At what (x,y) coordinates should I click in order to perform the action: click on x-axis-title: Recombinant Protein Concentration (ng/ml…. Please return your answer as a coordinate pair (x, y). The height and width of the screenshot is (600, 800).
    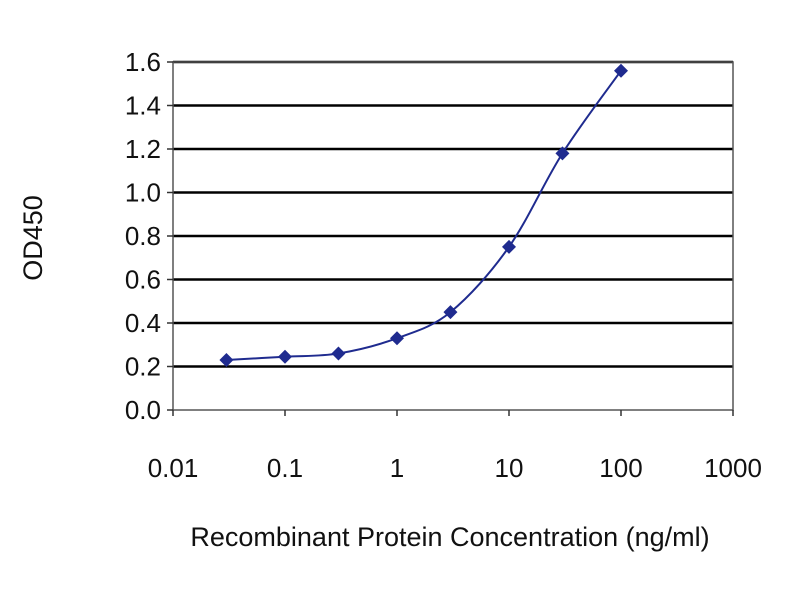
    Looking at the image, I should click on (449, 537).